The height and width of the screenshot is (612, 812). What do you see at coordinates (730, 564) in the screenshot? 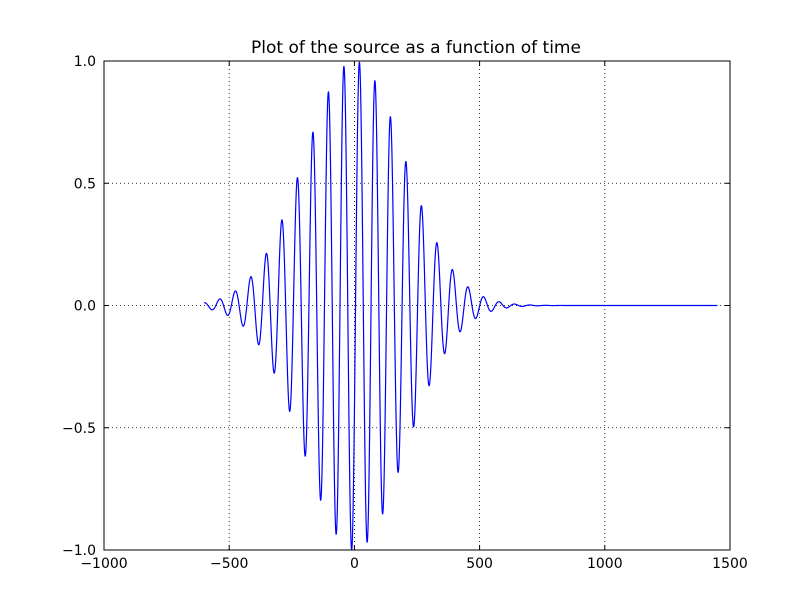
I see `x-tick-label: 1500` at bounding box center [730, 564].